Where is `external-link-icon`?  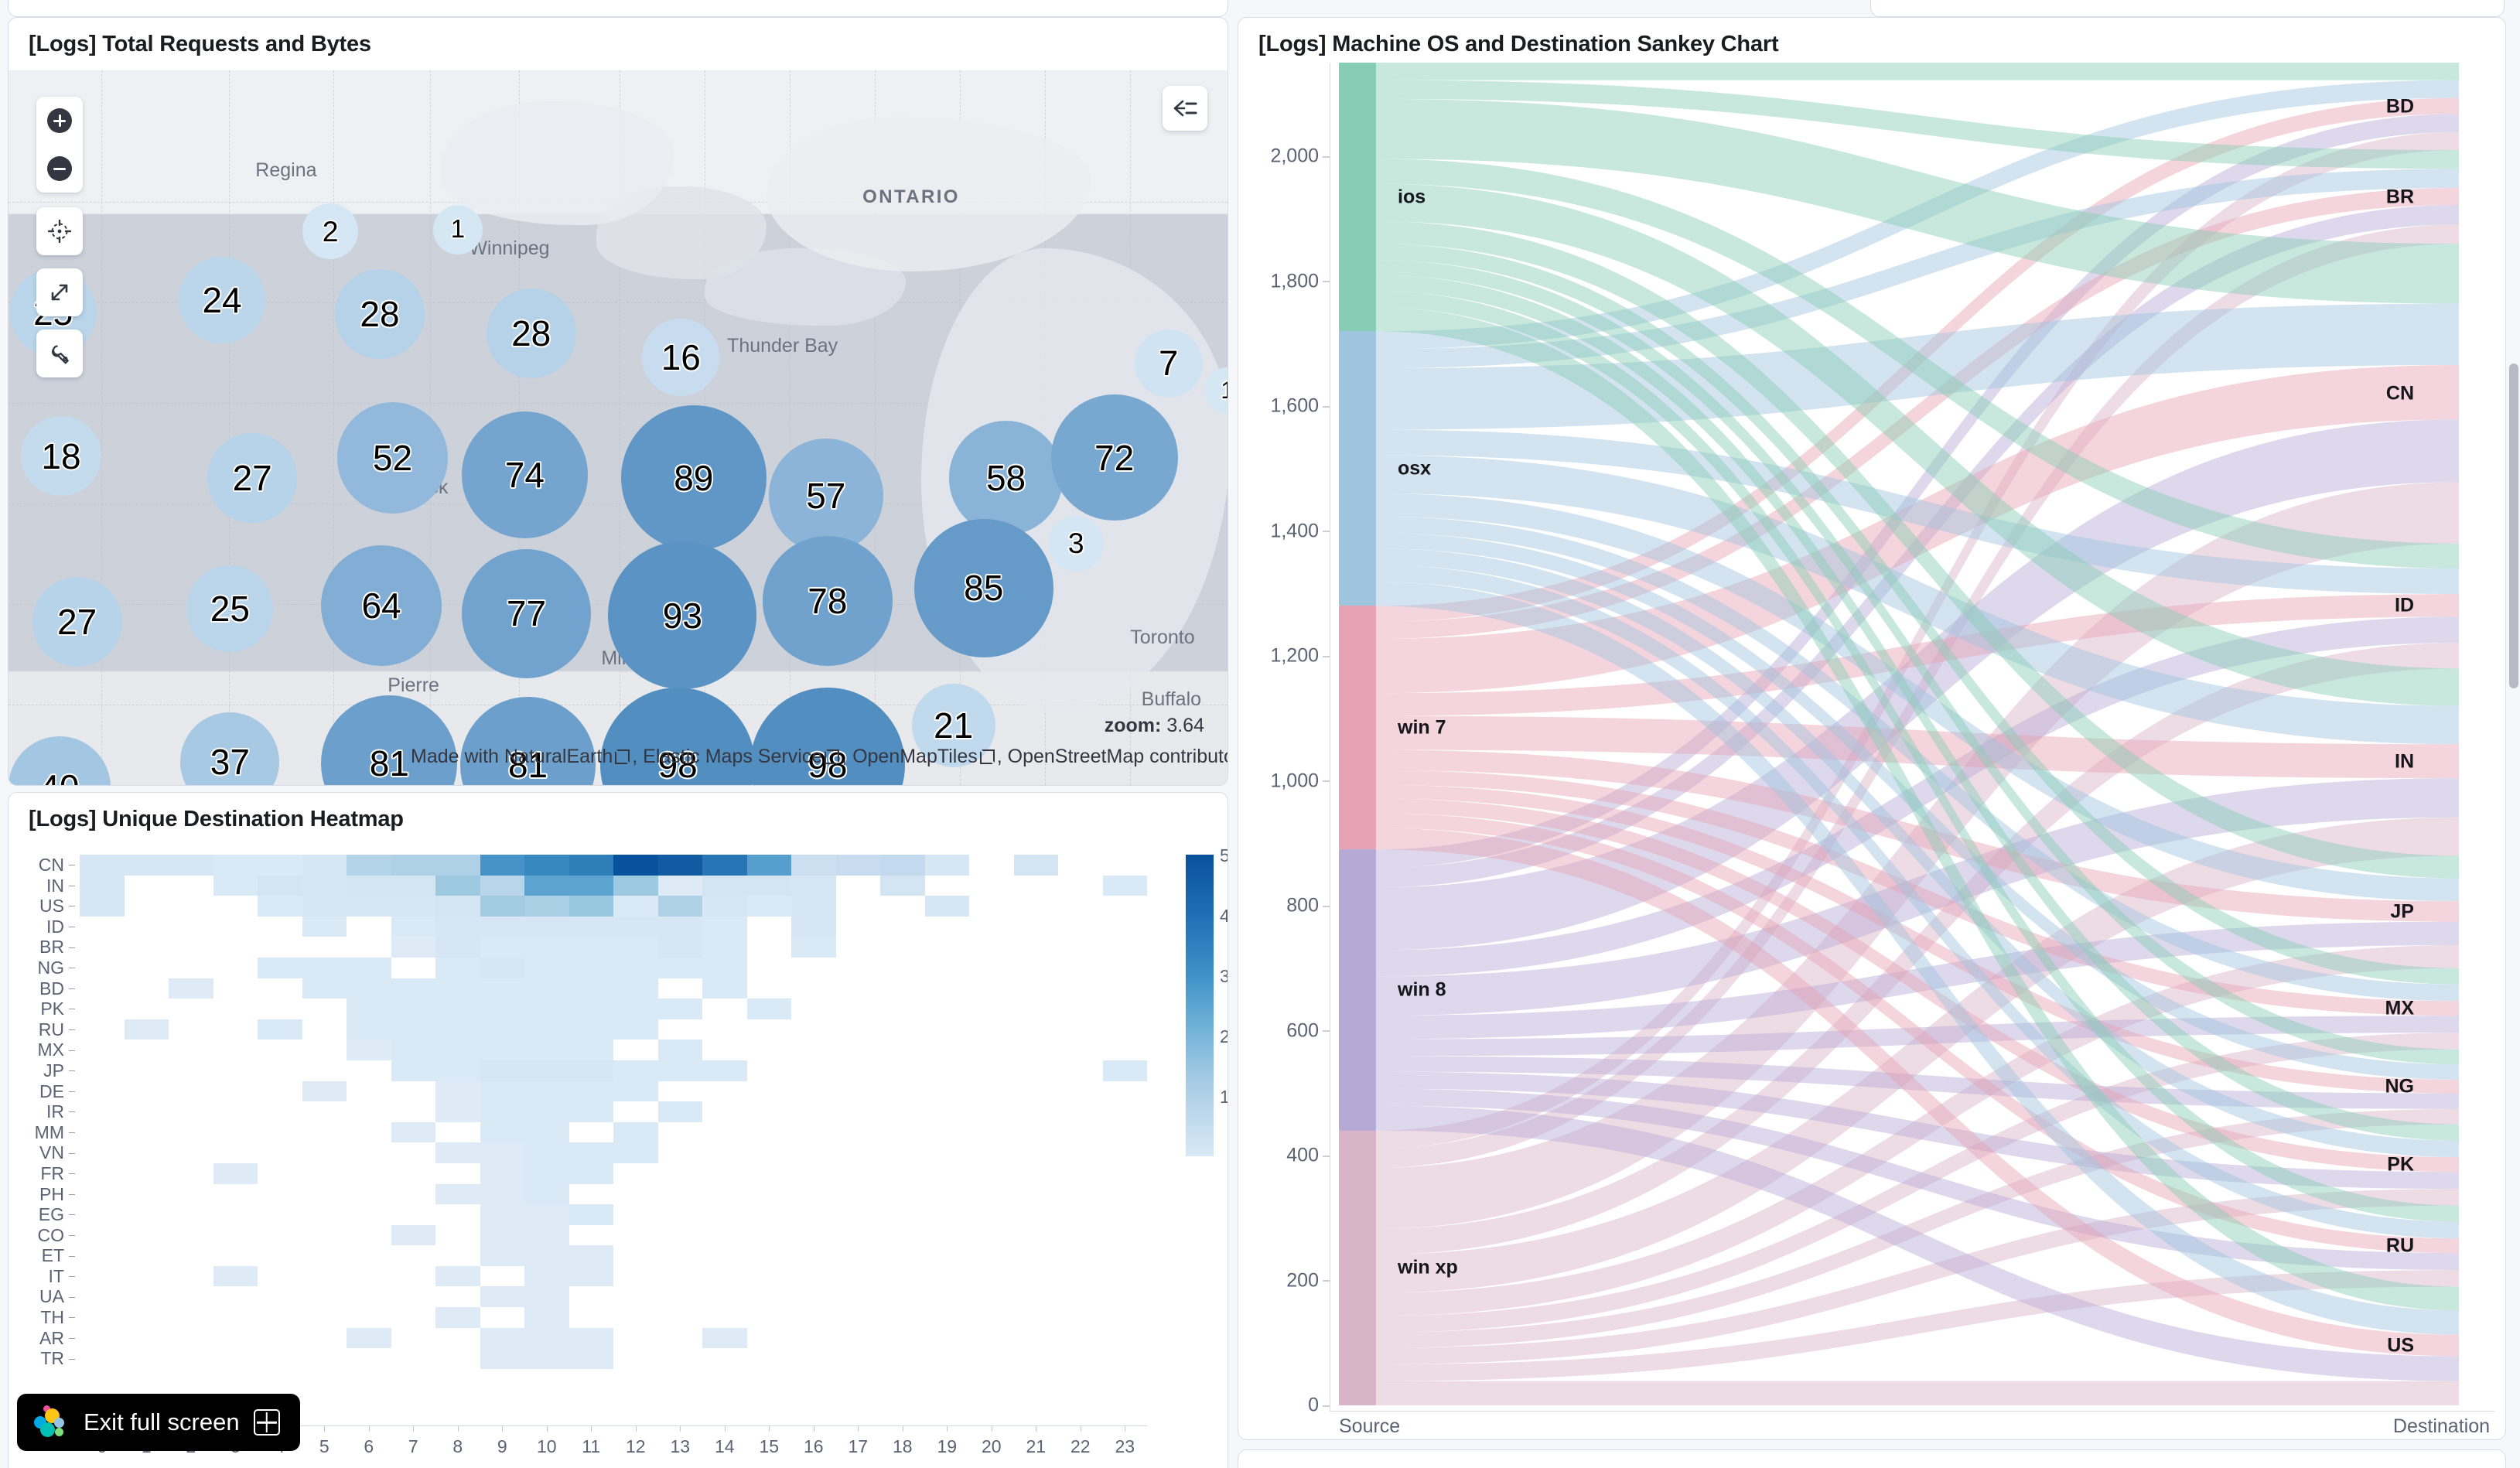 external-link-icon is located at coordinates (833, 756).